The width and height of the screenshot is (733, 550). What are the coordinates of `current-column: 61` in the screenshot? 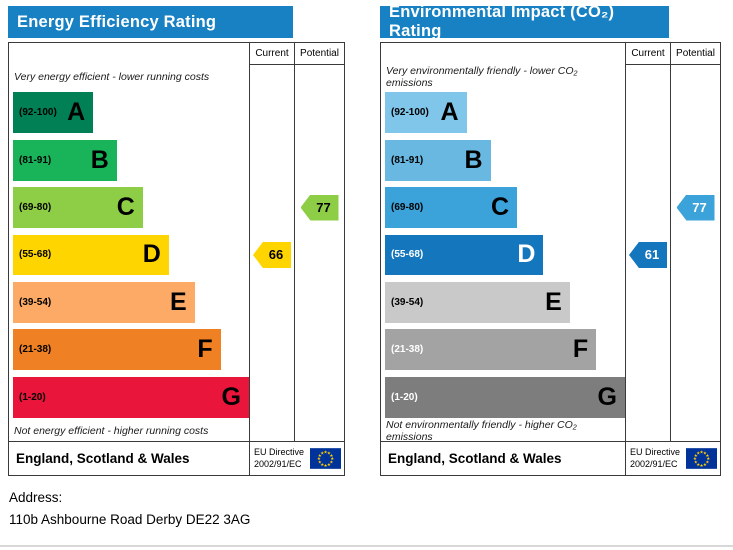 It's located at (647, 253).